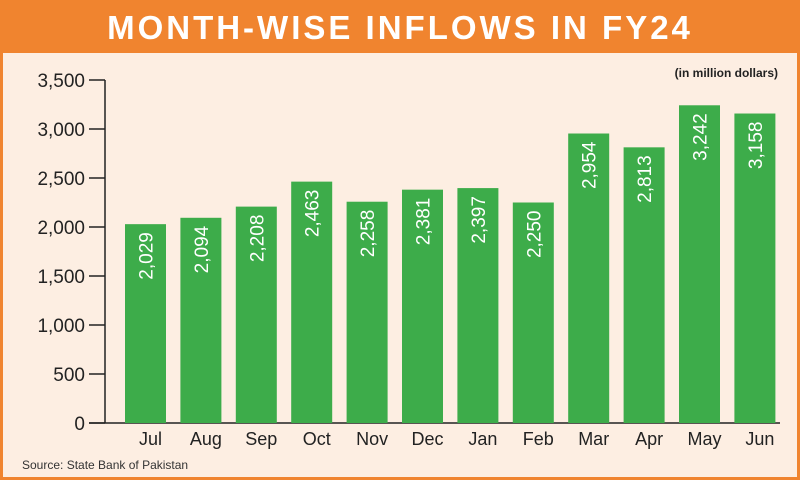 The width and height of the screenshot is (800, 480). Describe the element at coordinates (479, 220) in the screenshot. I see `data-label: 2,397` at that location.